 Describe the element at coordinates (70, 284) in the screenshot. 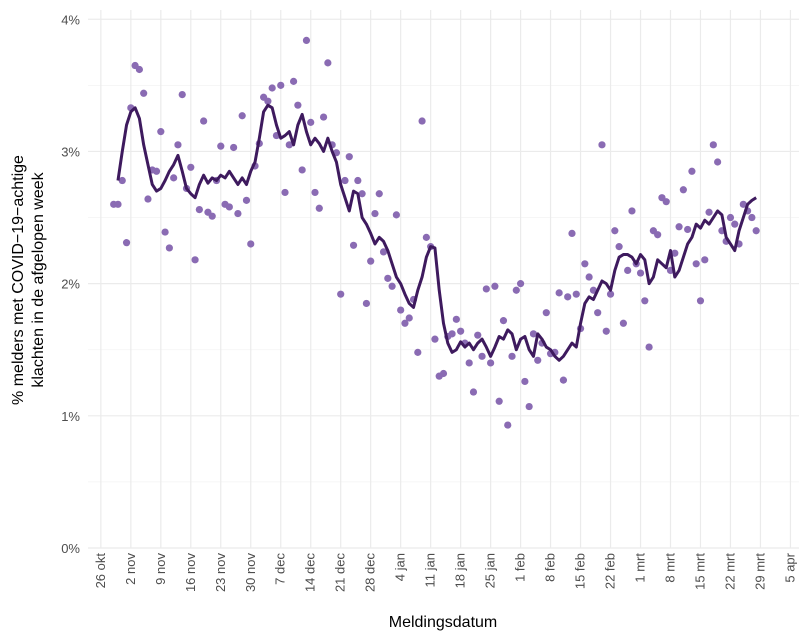

I see `y-tick-label: 2%` at that location.